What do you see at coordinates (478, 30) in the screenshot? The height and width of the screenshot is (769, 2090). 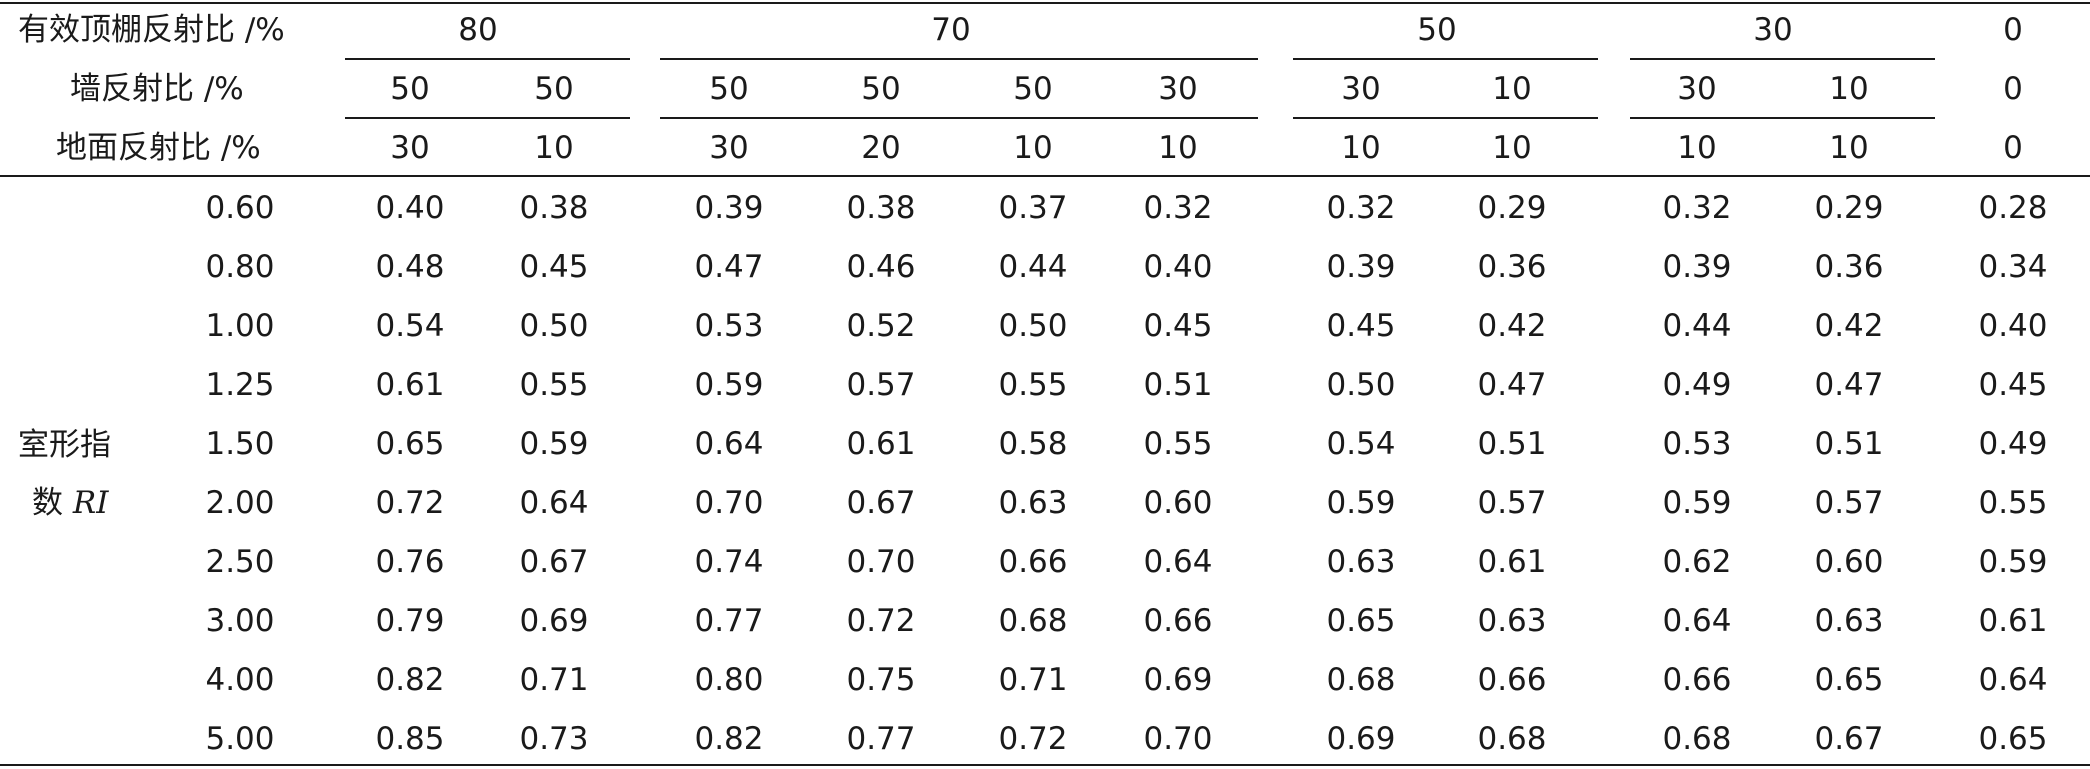 I see `ceiling-group-header: 80` at bounding box center [478, 30].